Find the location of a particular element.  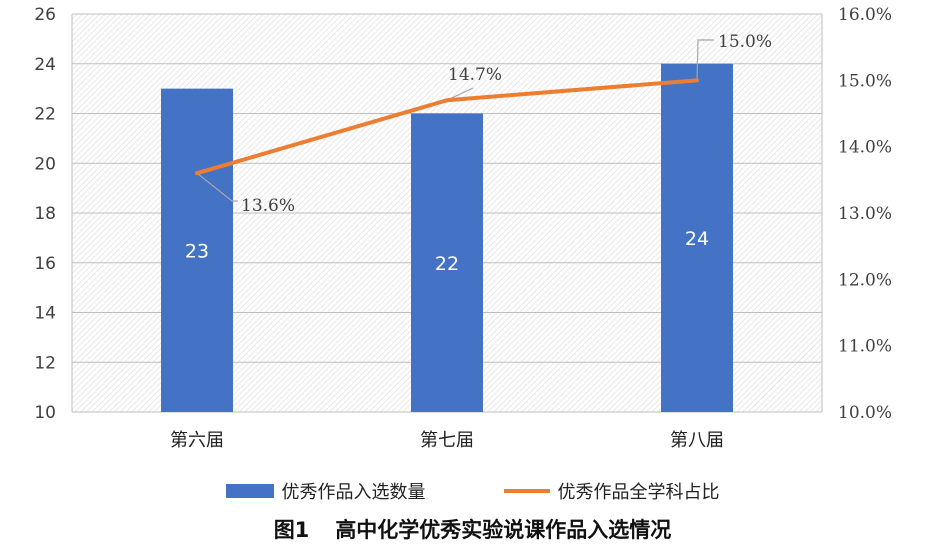

figure-caption: 图1 高中化学优秀实验说课作品入选情况 is located at coordinates (472, 529).